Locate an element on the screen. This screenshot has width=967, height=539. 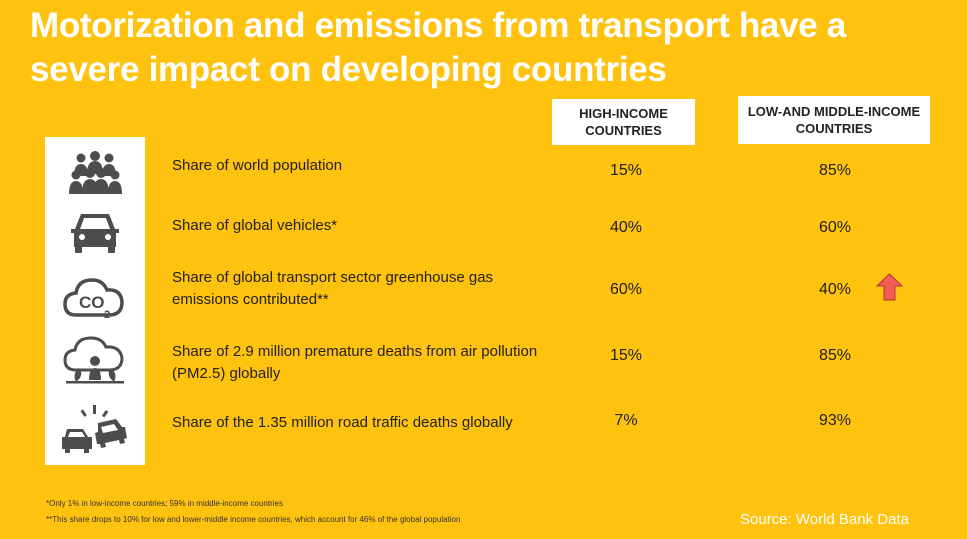
row-label-population: Share of world population is located at coordinates (257, 165).